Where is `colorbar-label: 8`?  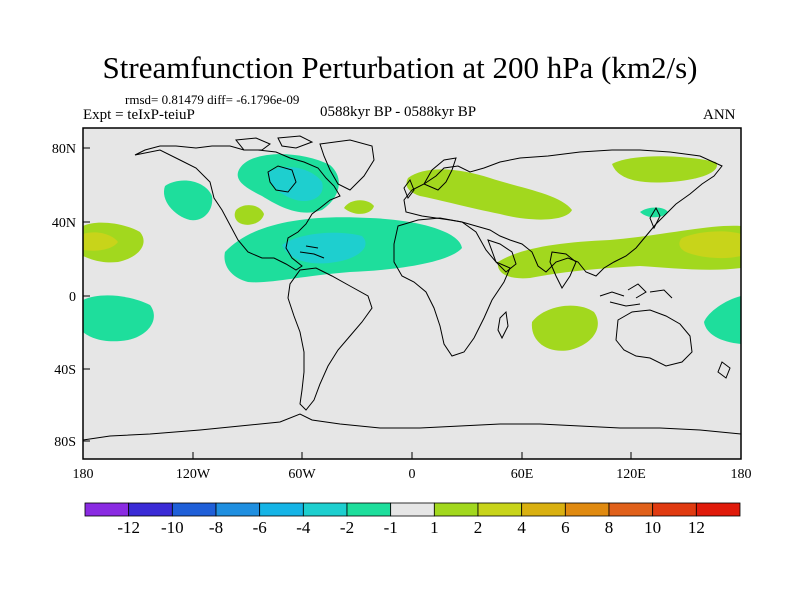 colorbar-label: 8 is located at coordinates (609, 527).